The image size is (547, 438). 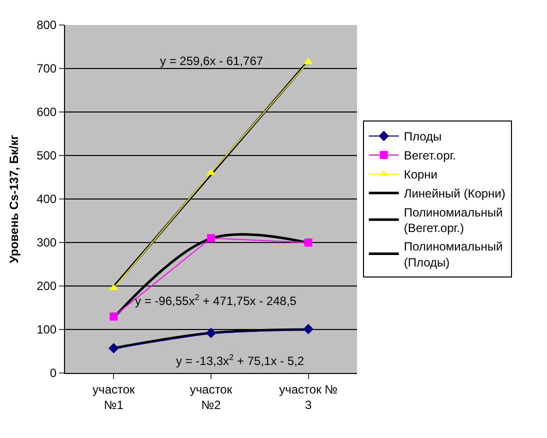 I want to click on legend-label: Линейный (Корни), so click(x=455, y=193).